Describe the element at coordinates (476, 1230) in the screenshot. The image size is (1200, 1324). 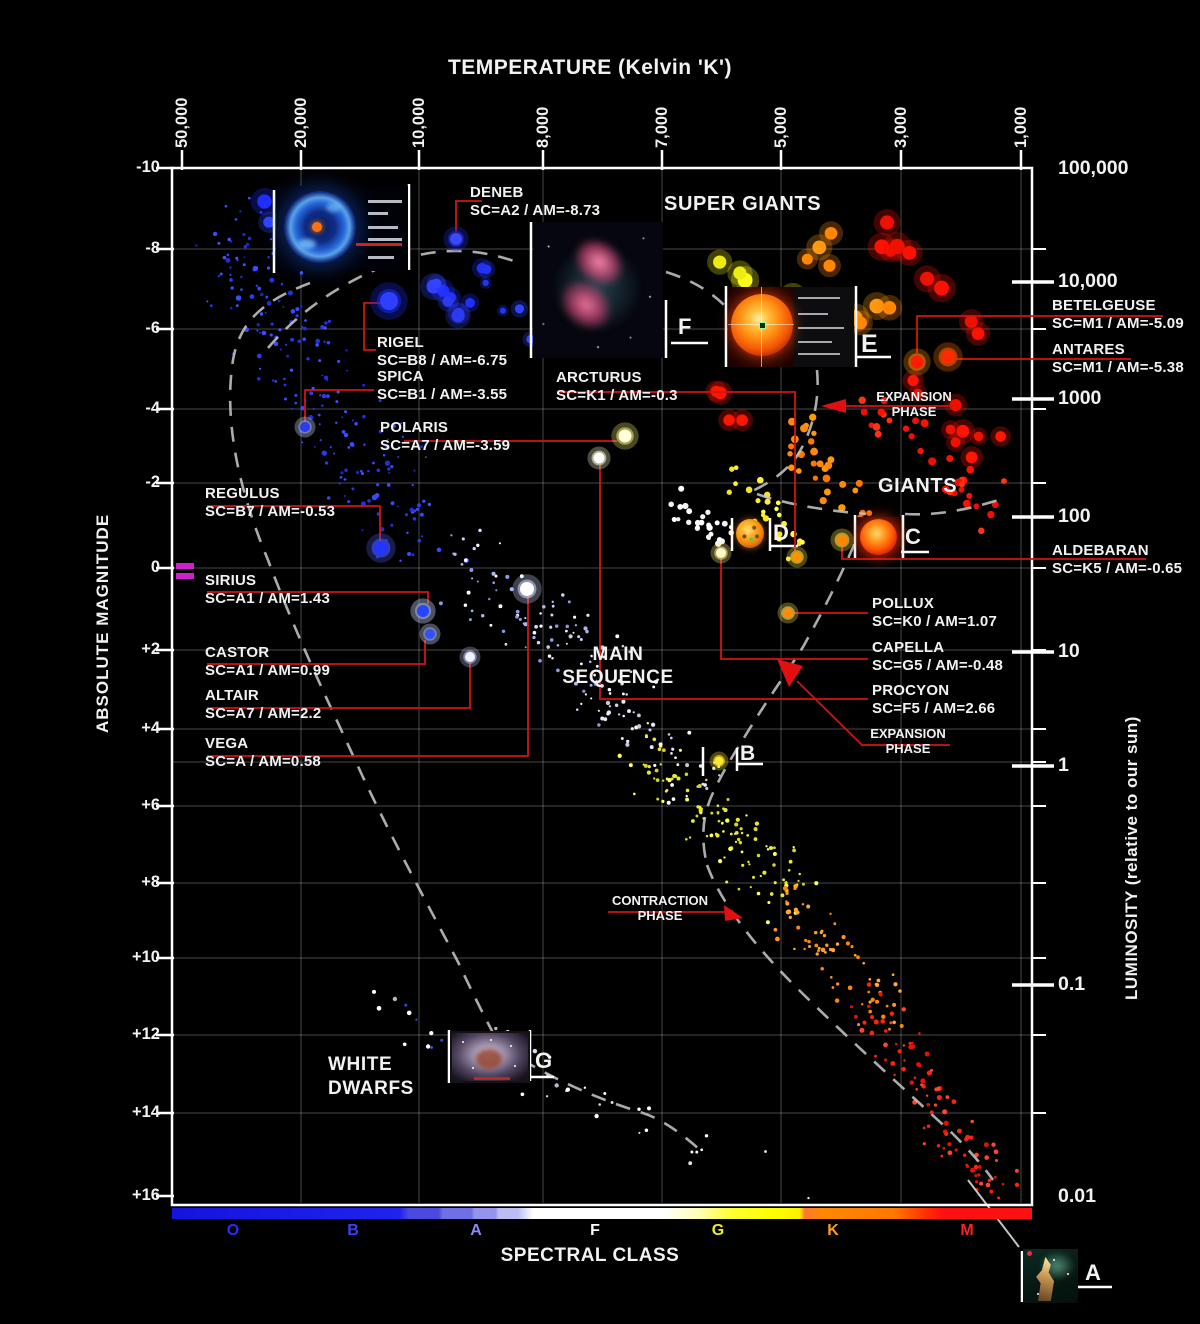
I see `spectral-letter-A: A` at that location.